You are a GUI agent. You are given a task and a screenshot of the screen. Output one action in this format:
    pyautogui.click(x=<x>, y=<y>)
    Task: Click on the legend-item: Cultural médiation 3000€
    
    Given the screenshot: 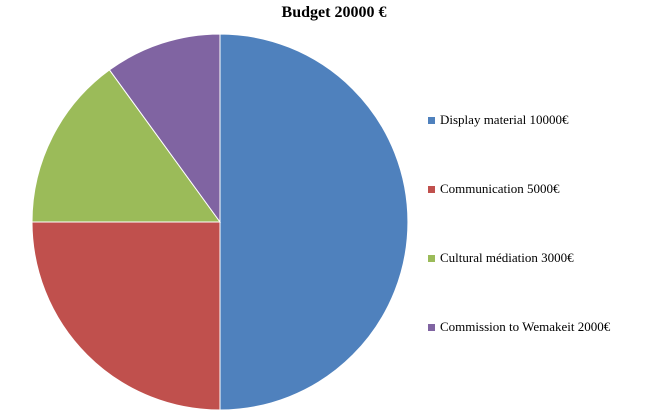 What is the action you would take?
    pyautogui.click(x=501, y=258)
    